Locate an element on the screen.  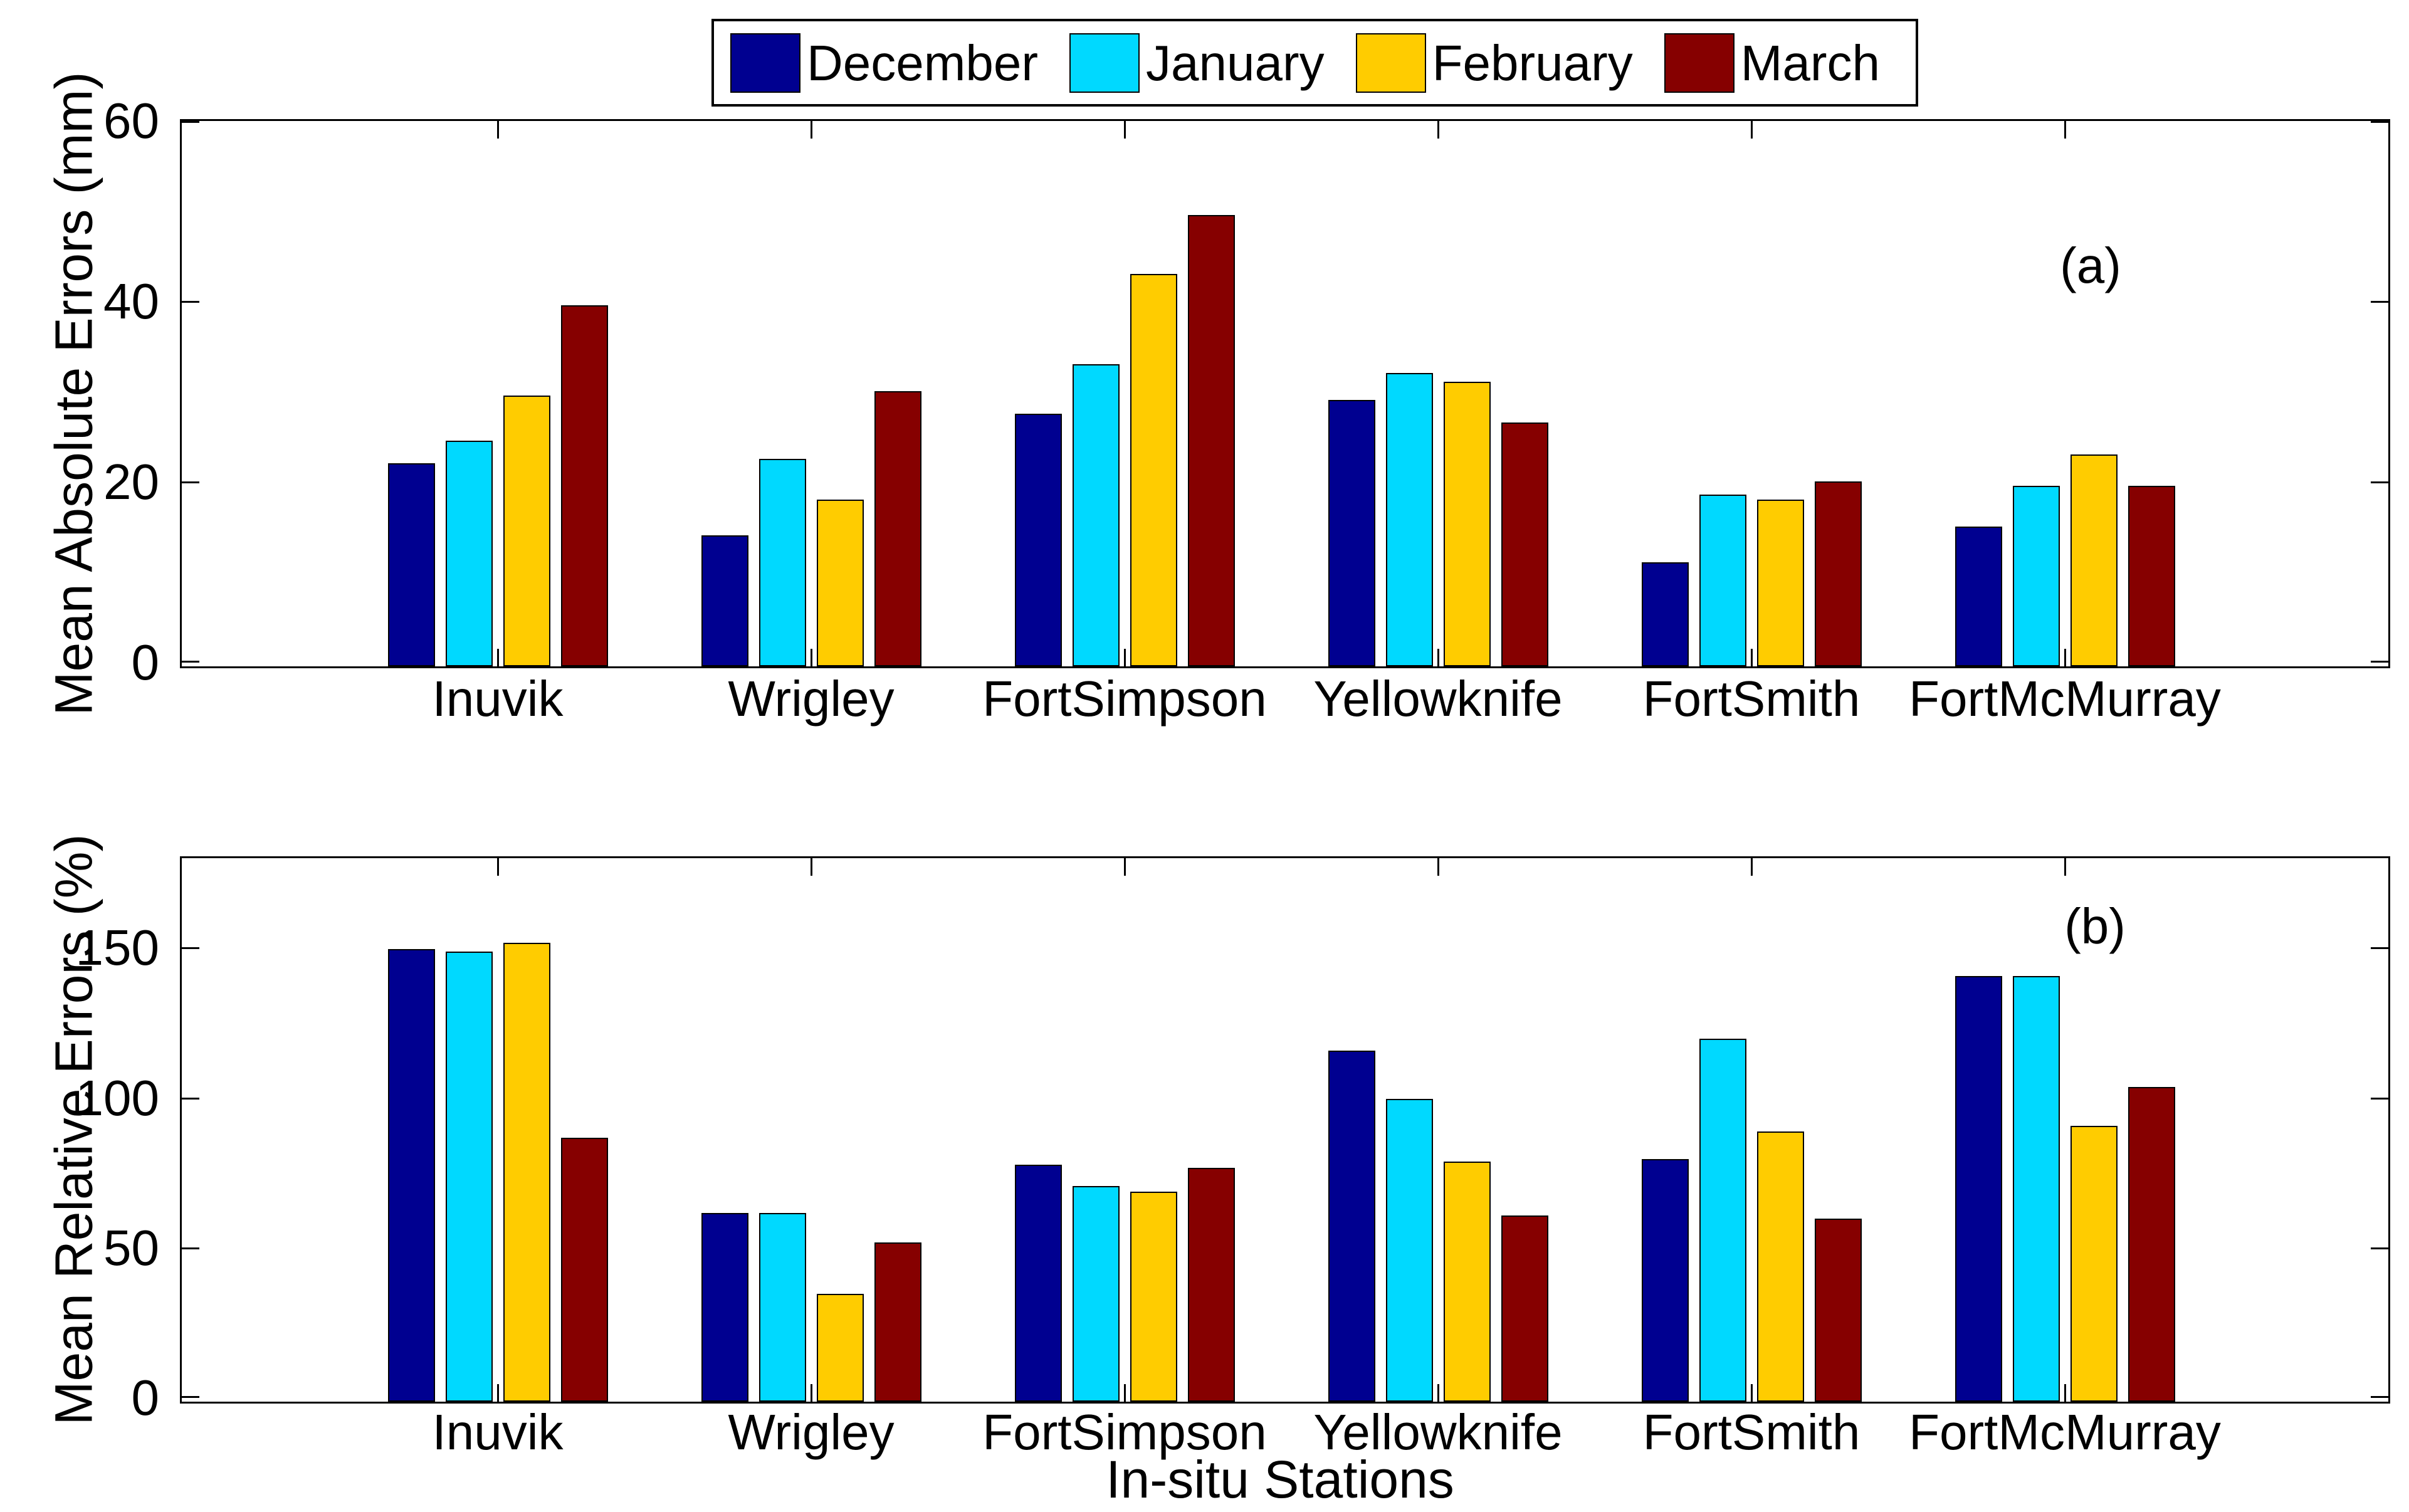
legend-label: February is located at coordinates (1532, 63).